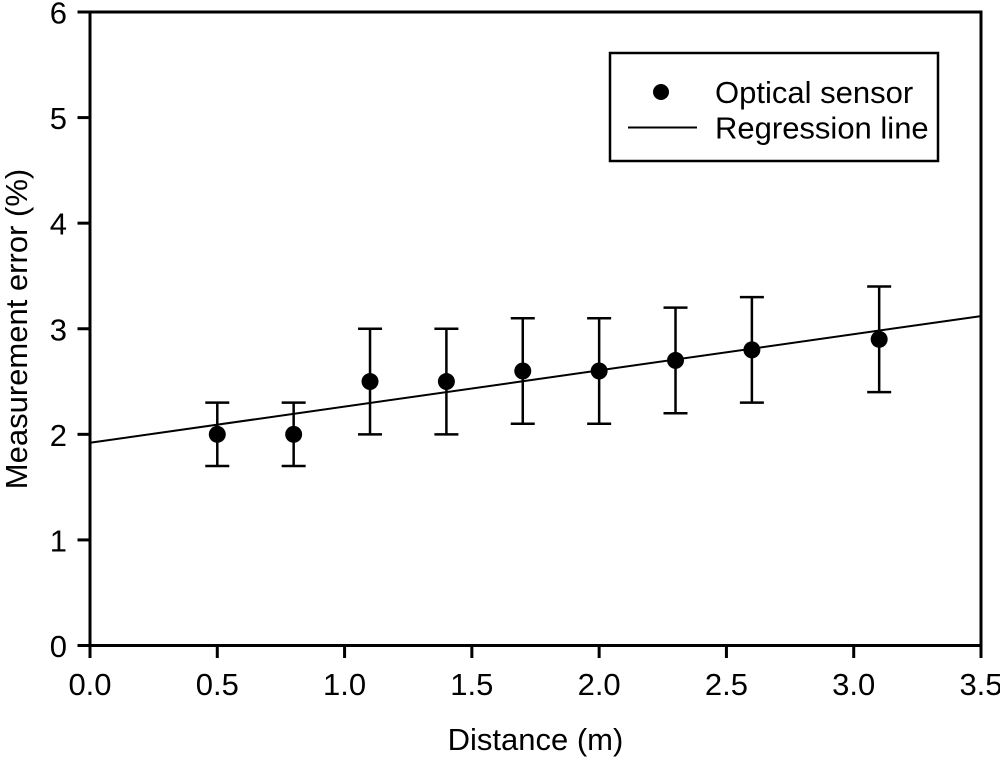 This screenshot has width=1000, height=763. What do you see at coordinates (344, 684) in the screenshot?
I see `x-tick-label: 1.0` at bounding box center [344, 684].